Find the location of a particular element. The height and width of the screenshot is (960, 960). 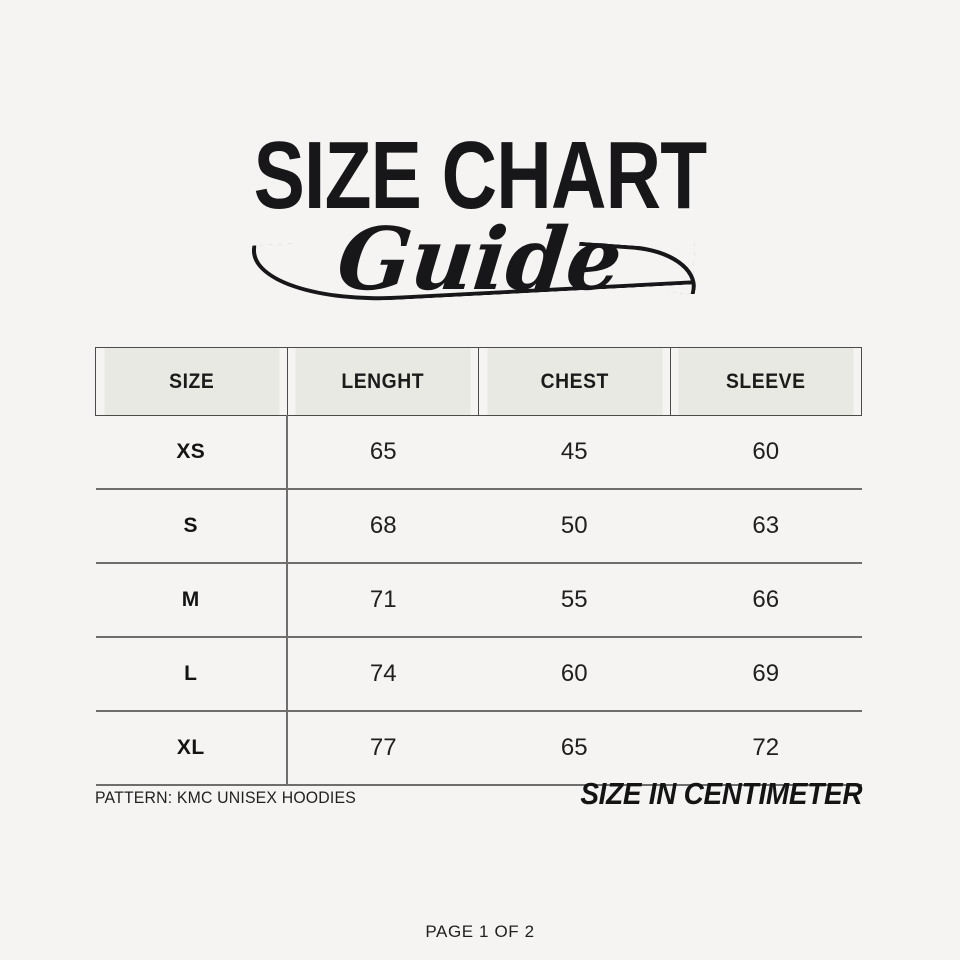

size-table-head: SIZE LENGHT CHEST SLEEVE is located at coordinates (479, 381).